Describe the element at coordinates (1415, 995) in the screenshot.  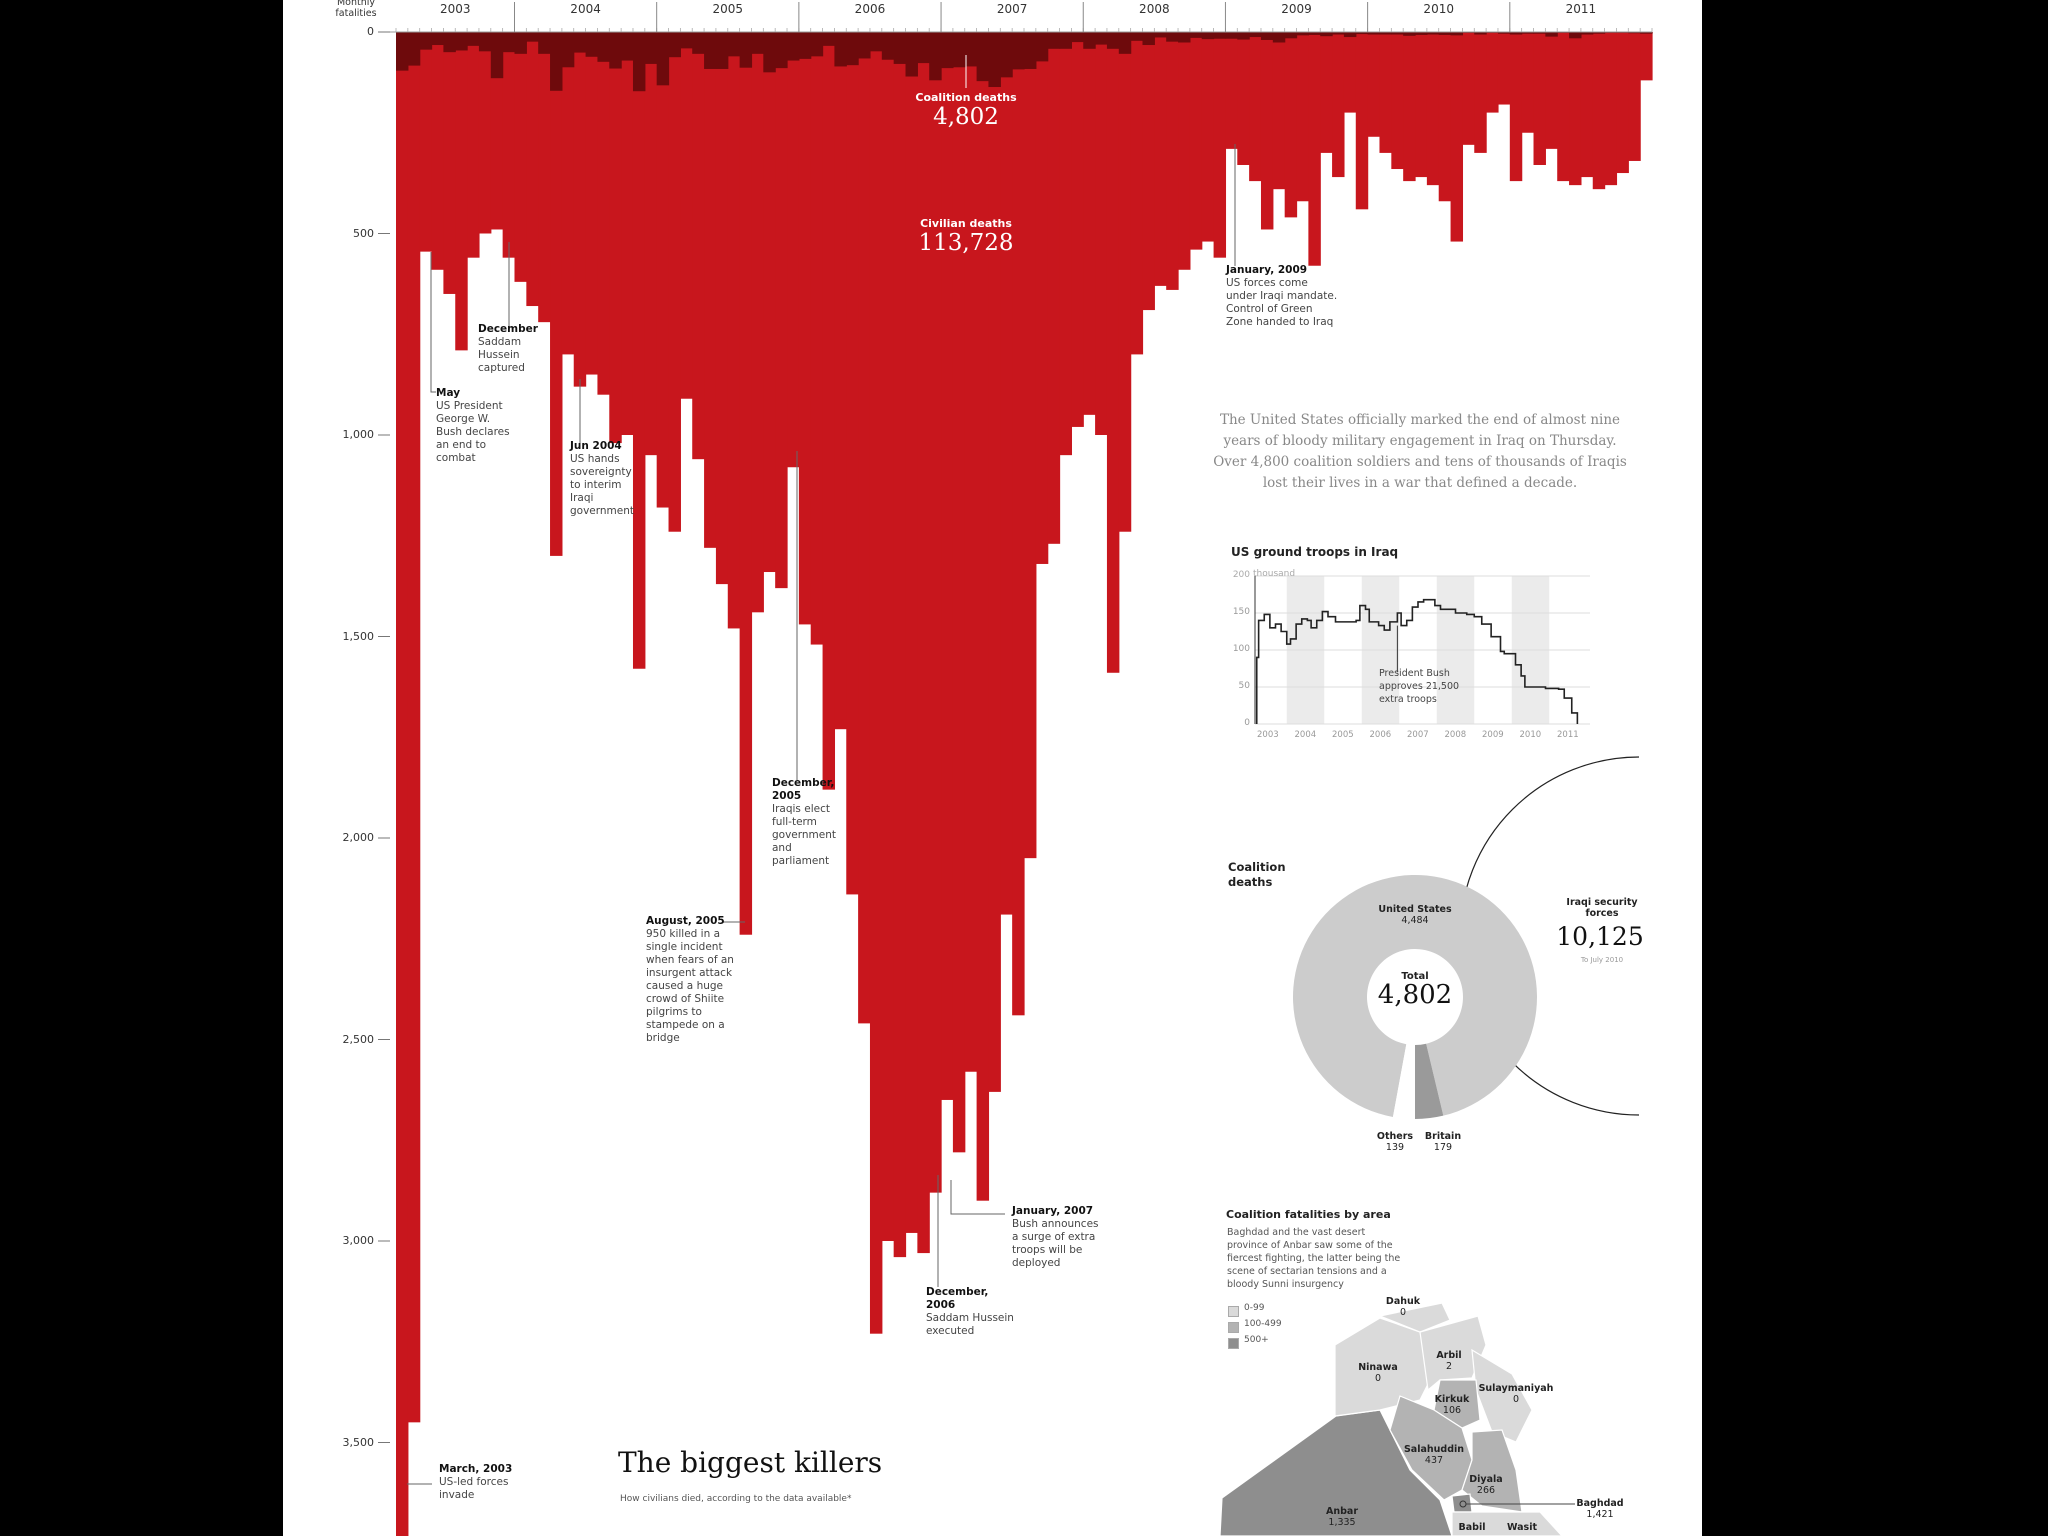
I see `slice-united-states` at that location.